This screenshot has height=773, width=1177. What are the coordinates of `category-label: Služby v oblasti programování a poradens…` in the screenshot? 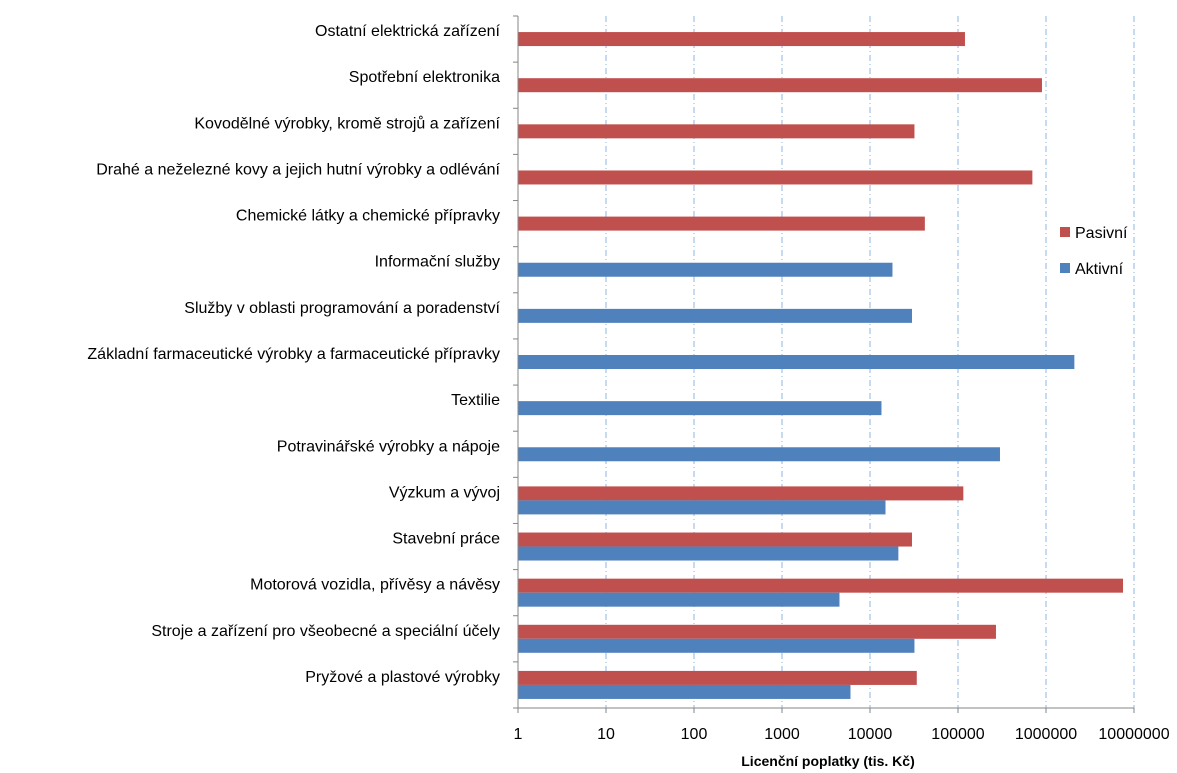 It's located at (342, 308).